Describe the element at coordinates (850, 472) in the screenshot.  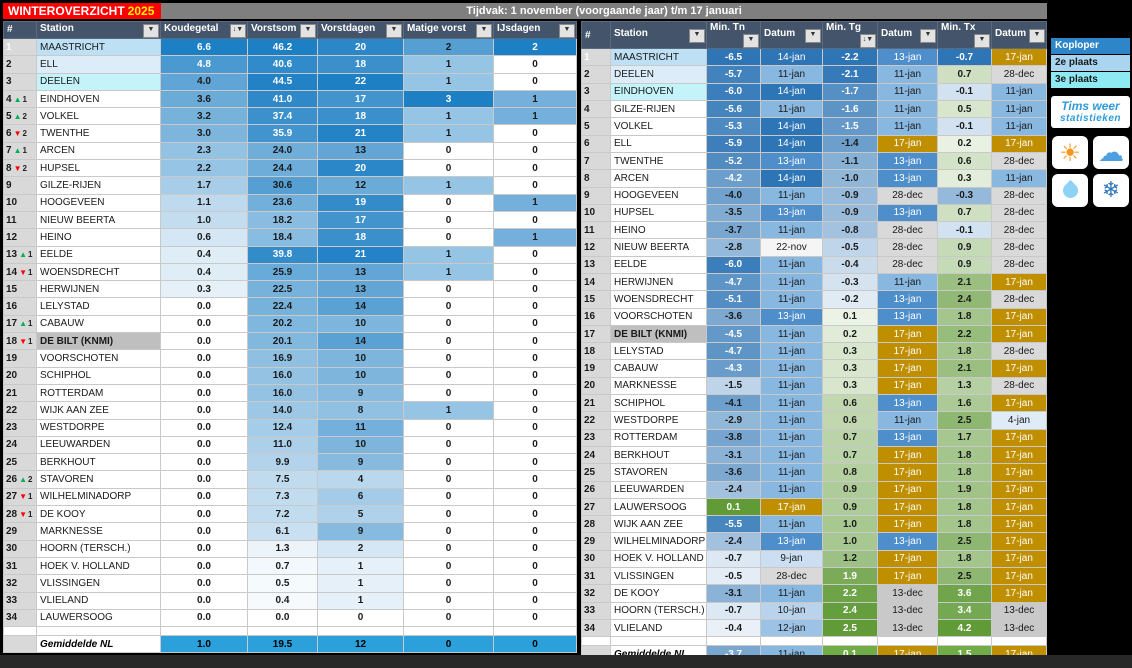
I see `temp-cell: 0.8` at that location.